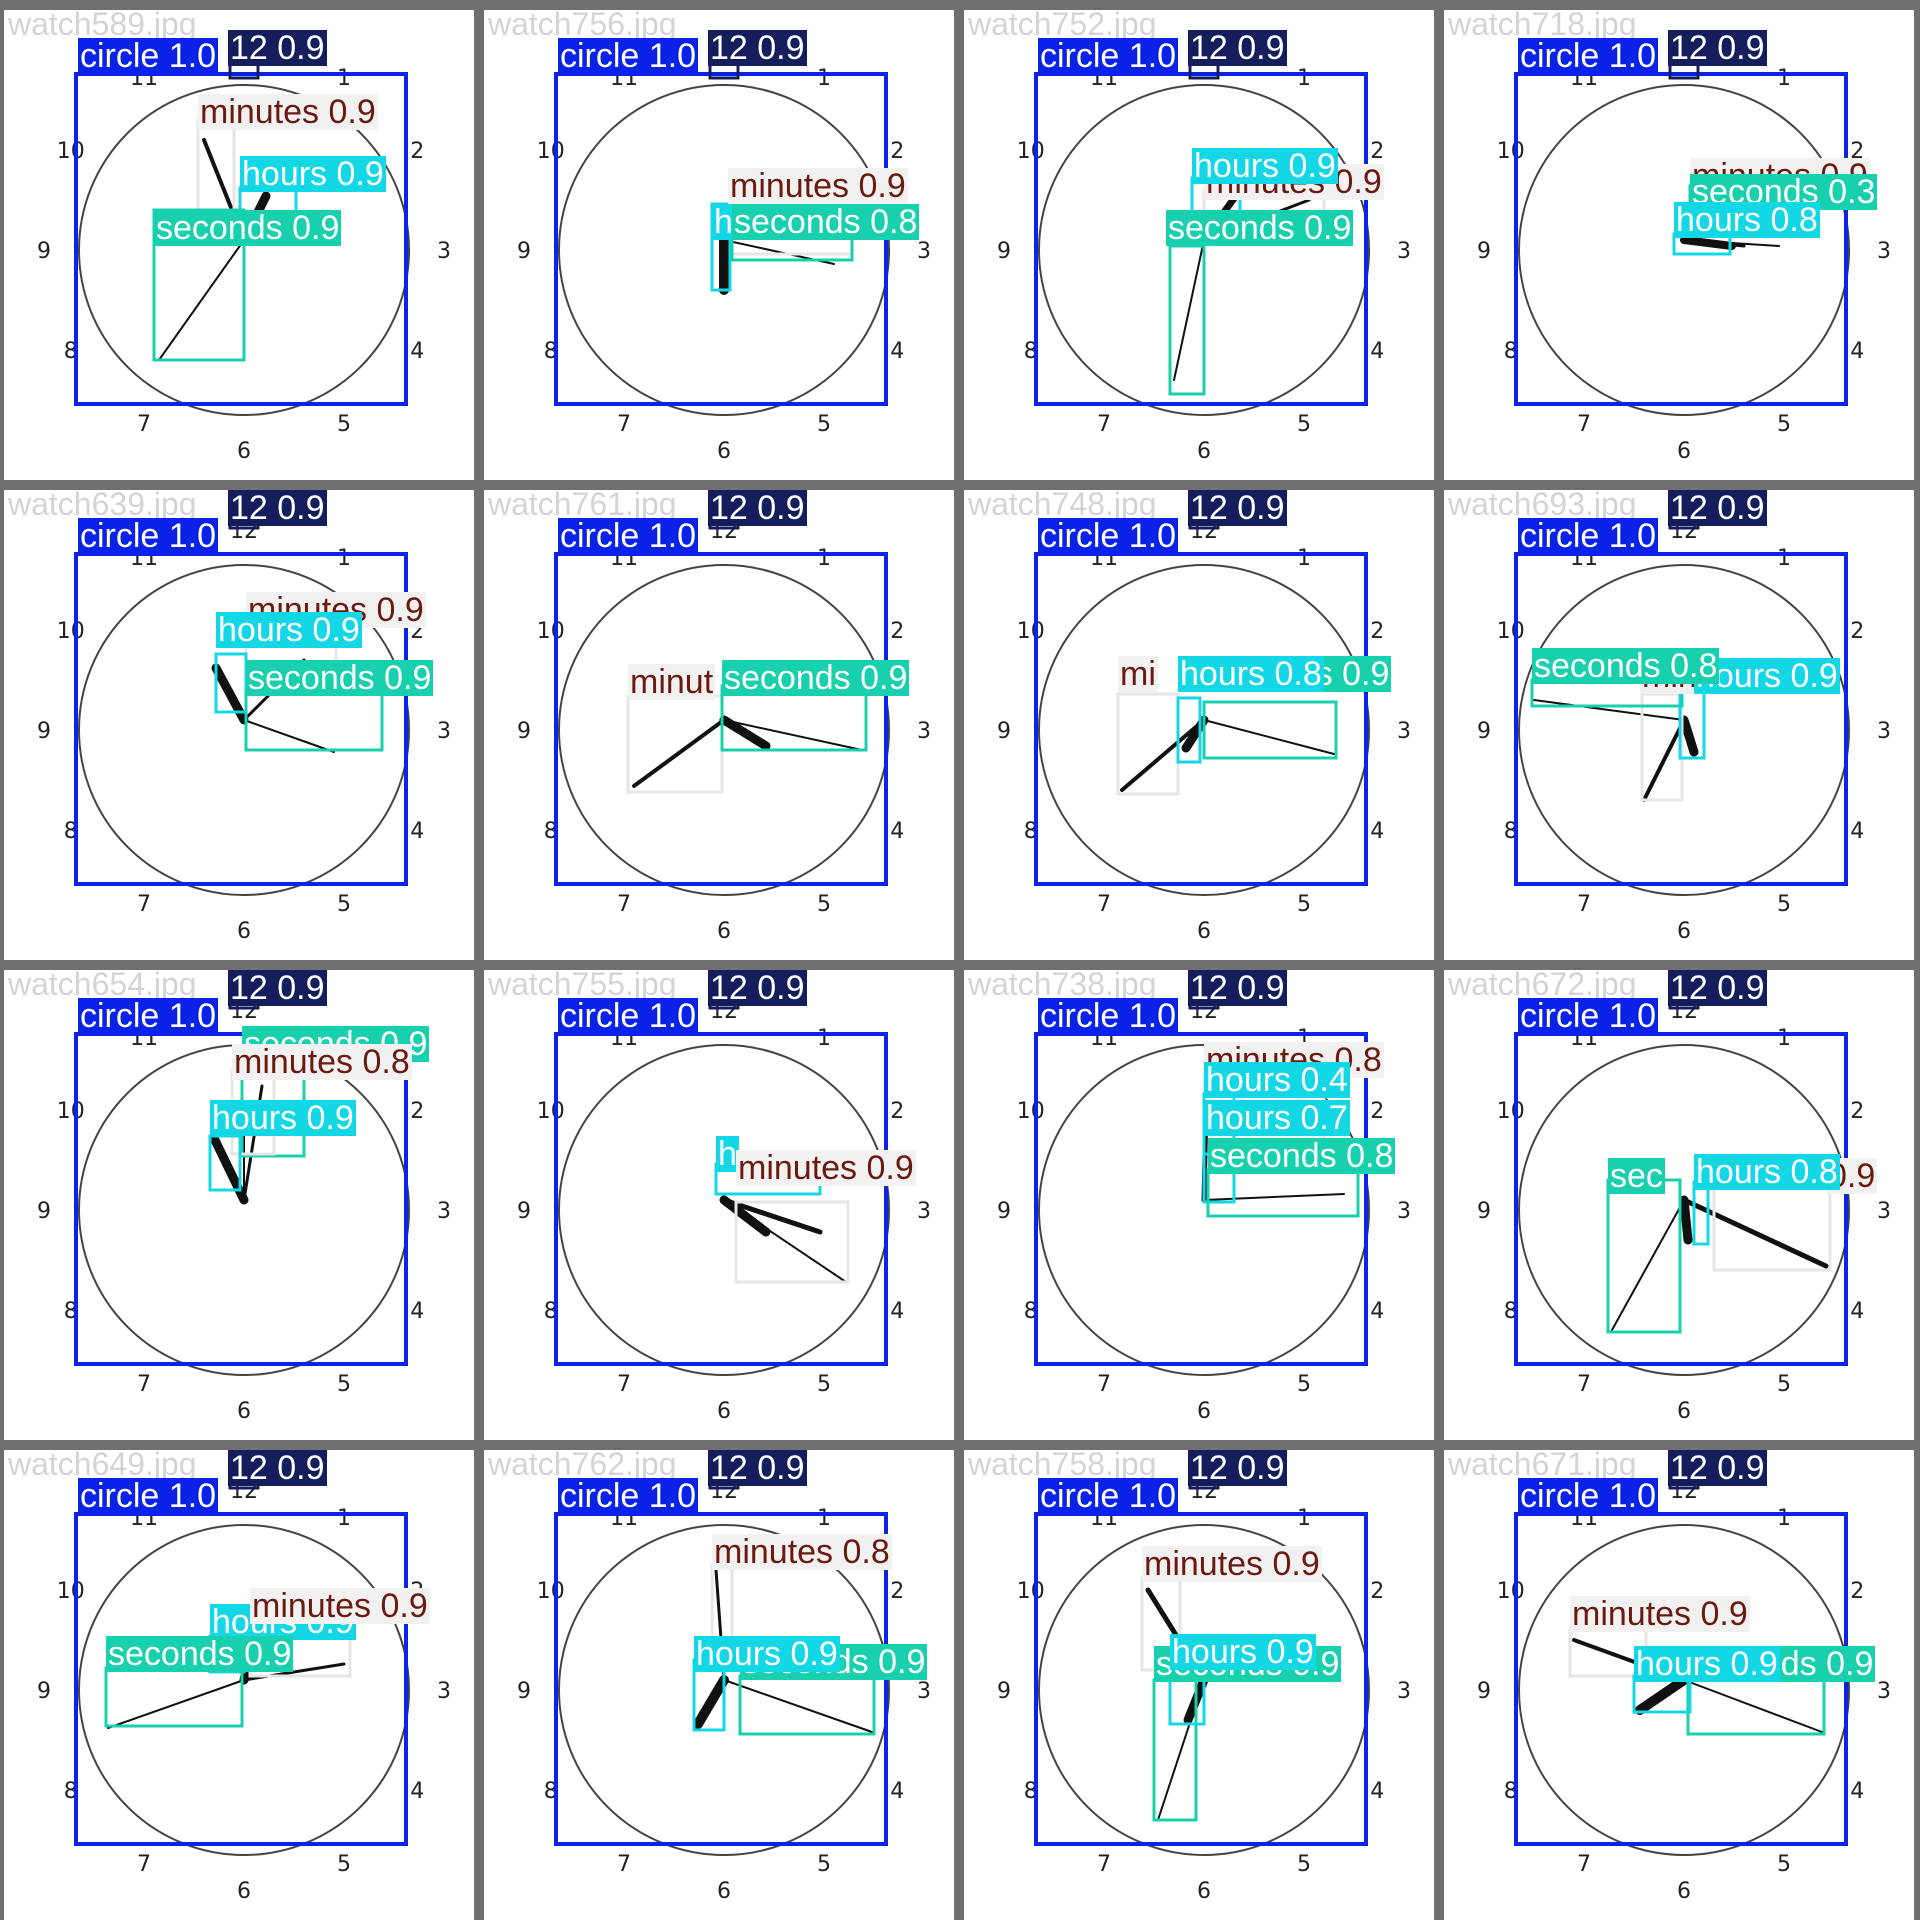  Describe the element at coordinates (727, 1154) in the screenshot. I see `hours-label: h` at that location.